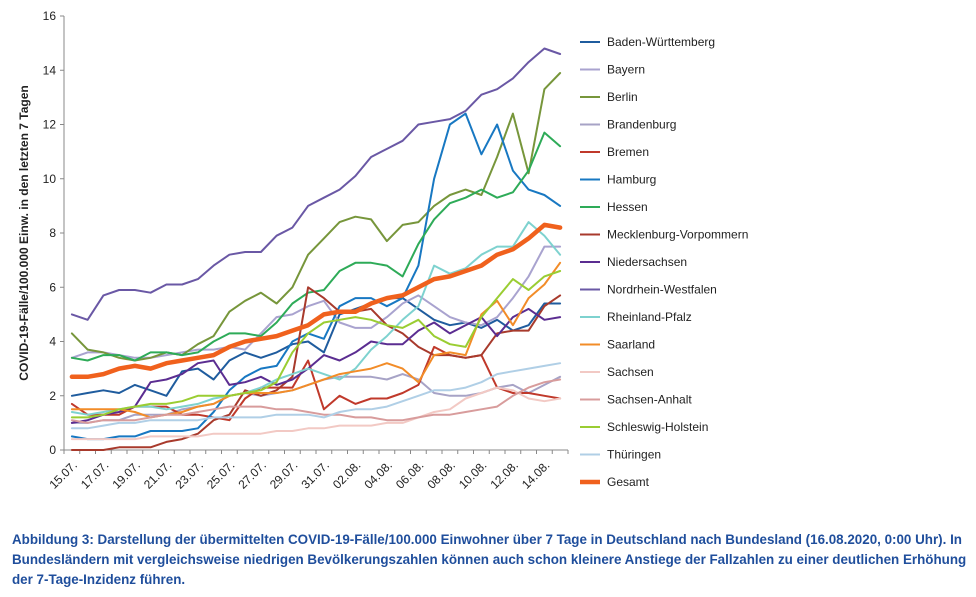 This screenshot has height=597, width=976. Describe the element at coordinates (251, 474) in the screenshot. I see `x-tick-label: 27.07.` at that location.